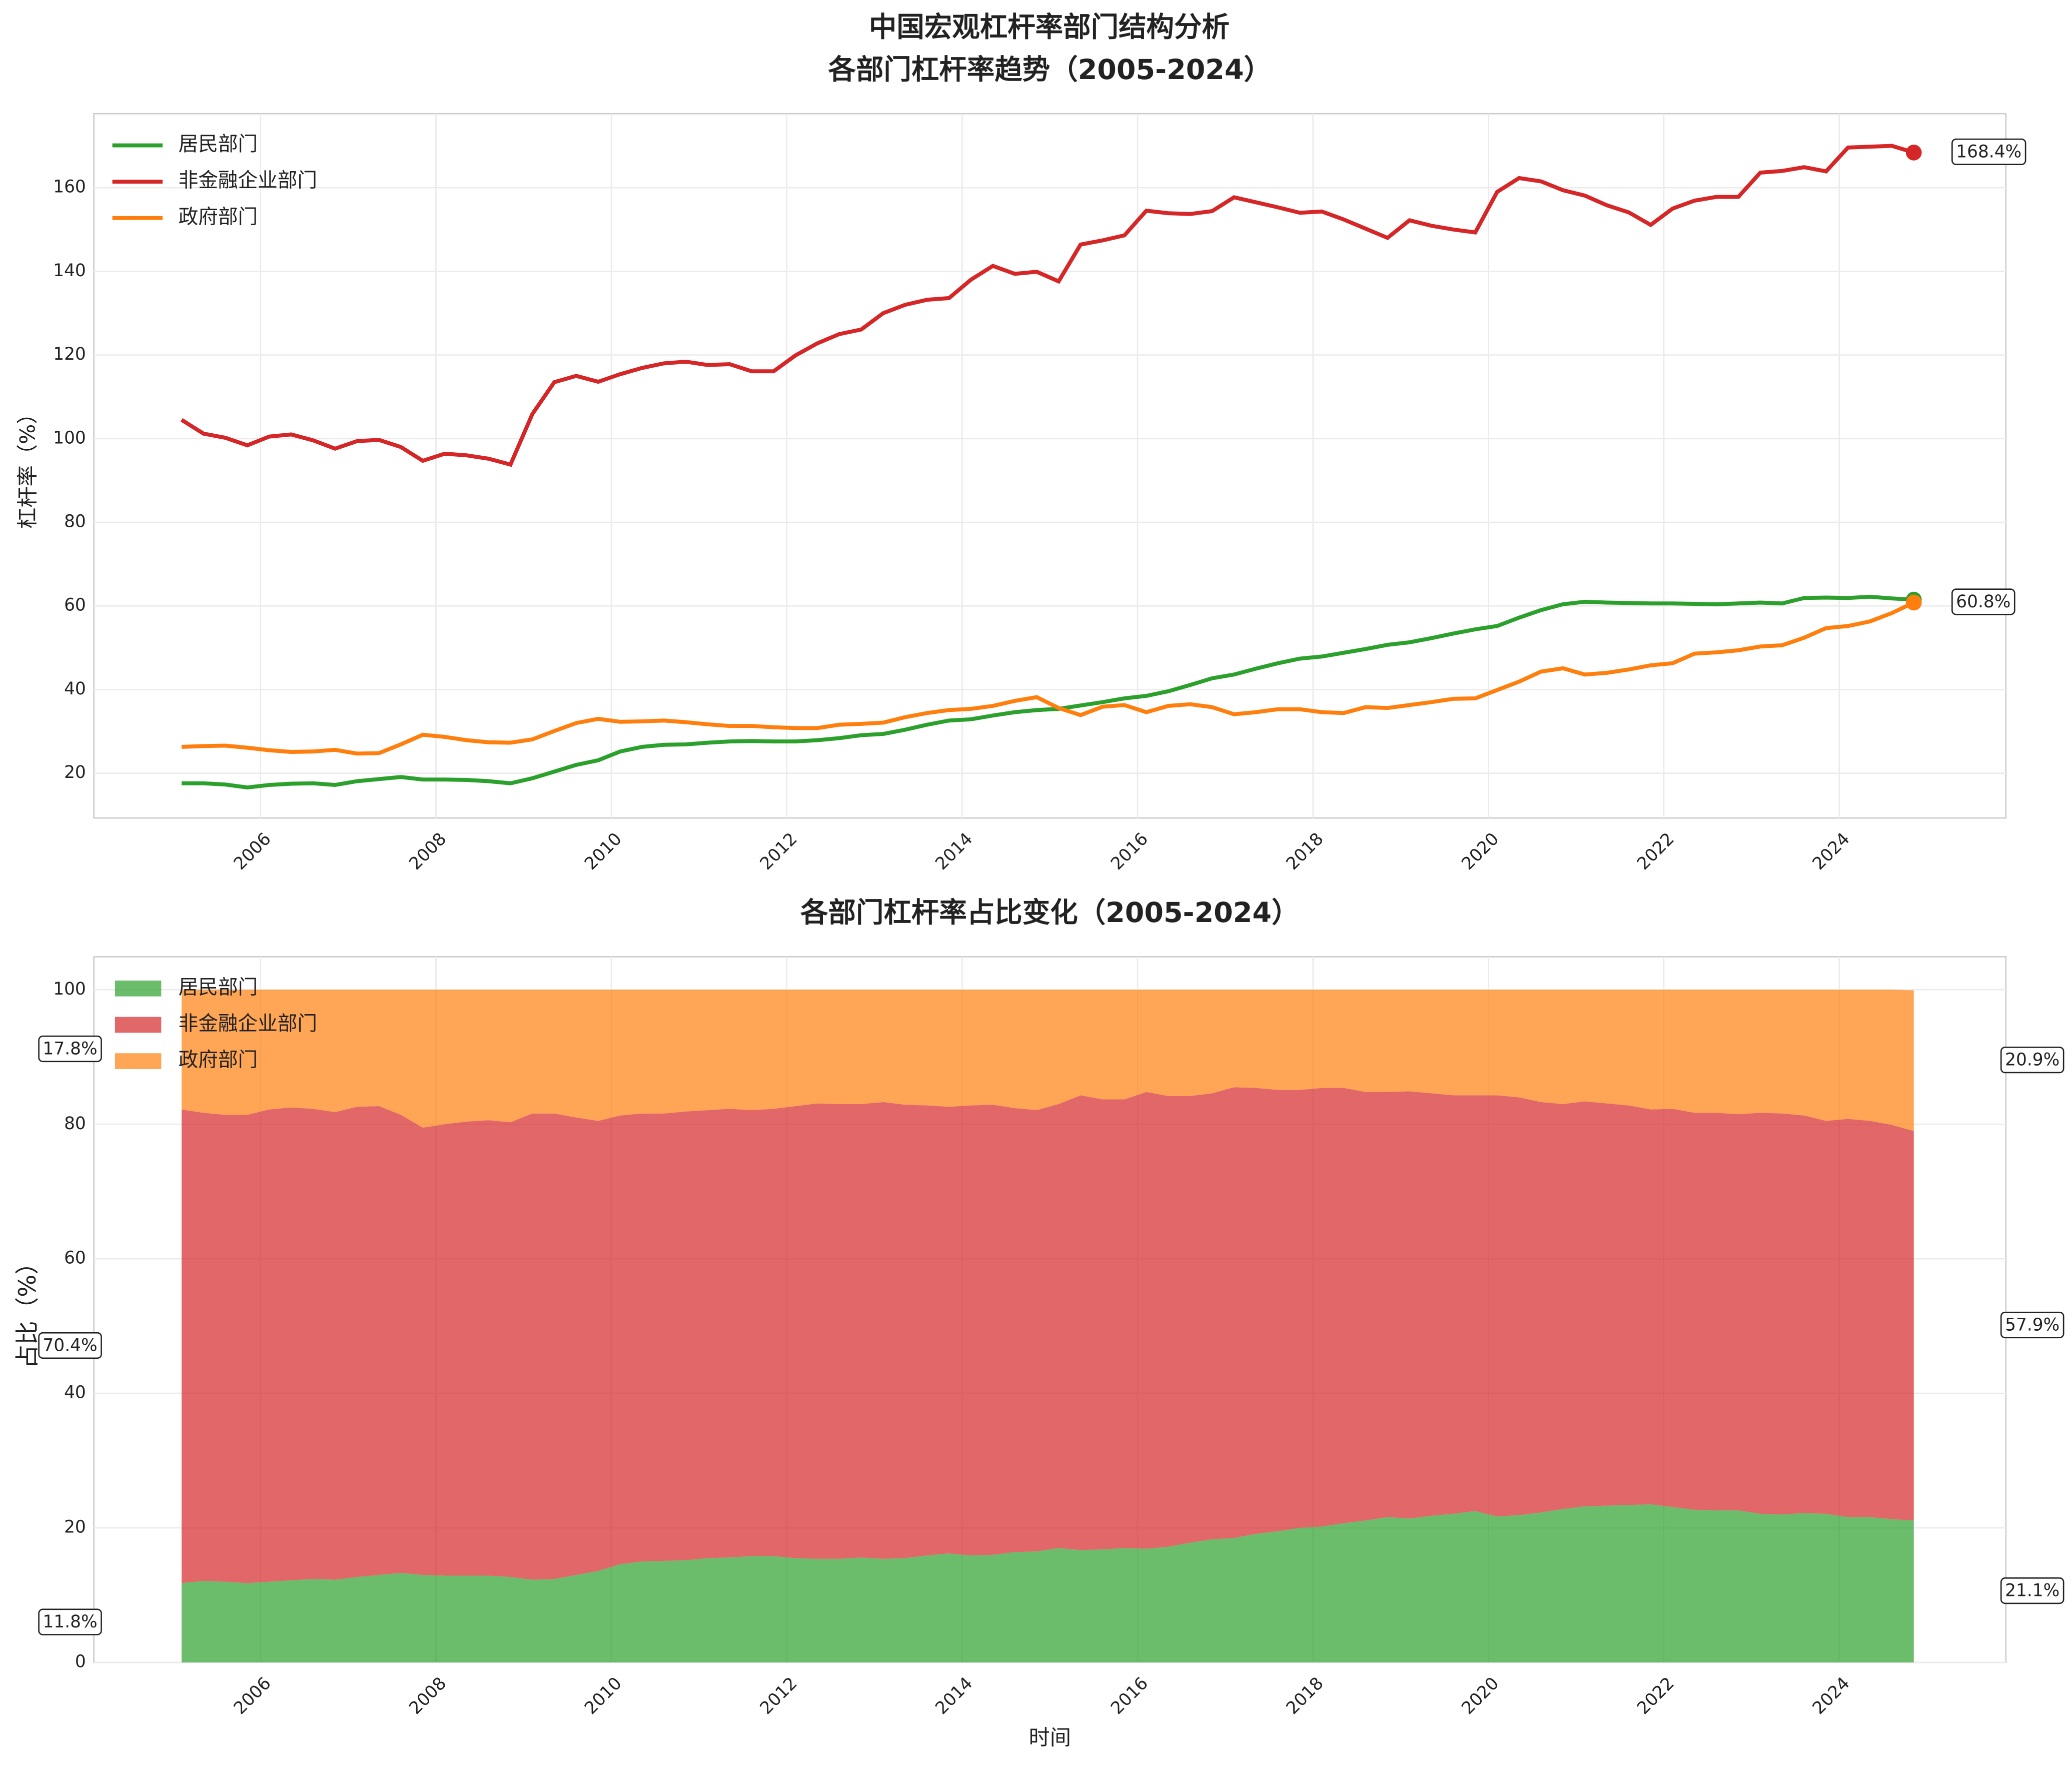 Image resolution: width=2072 pixels, height=1770 pixels. What do you see at coordinates (1050, 1737) in the screenshot?
I see `x-axis-label: 时间` at bounding box center [1050, 1737].